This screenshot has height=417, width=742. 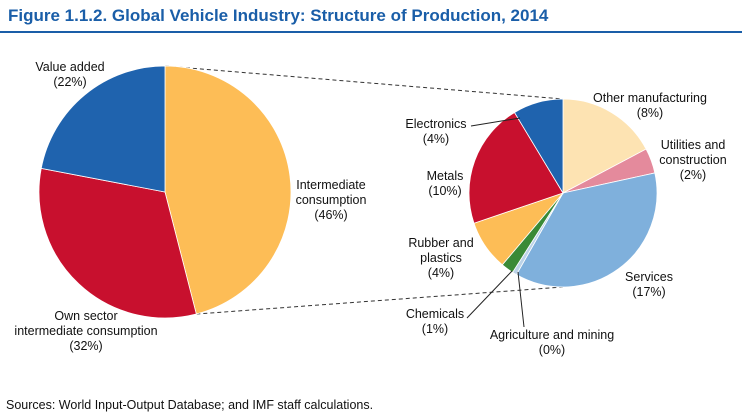 What do you see at coordinates (440, 258) in the screenshot?
I see `label-rubber-plastics: Rubber and plastics (4%)` at bounding box center [440, 258].